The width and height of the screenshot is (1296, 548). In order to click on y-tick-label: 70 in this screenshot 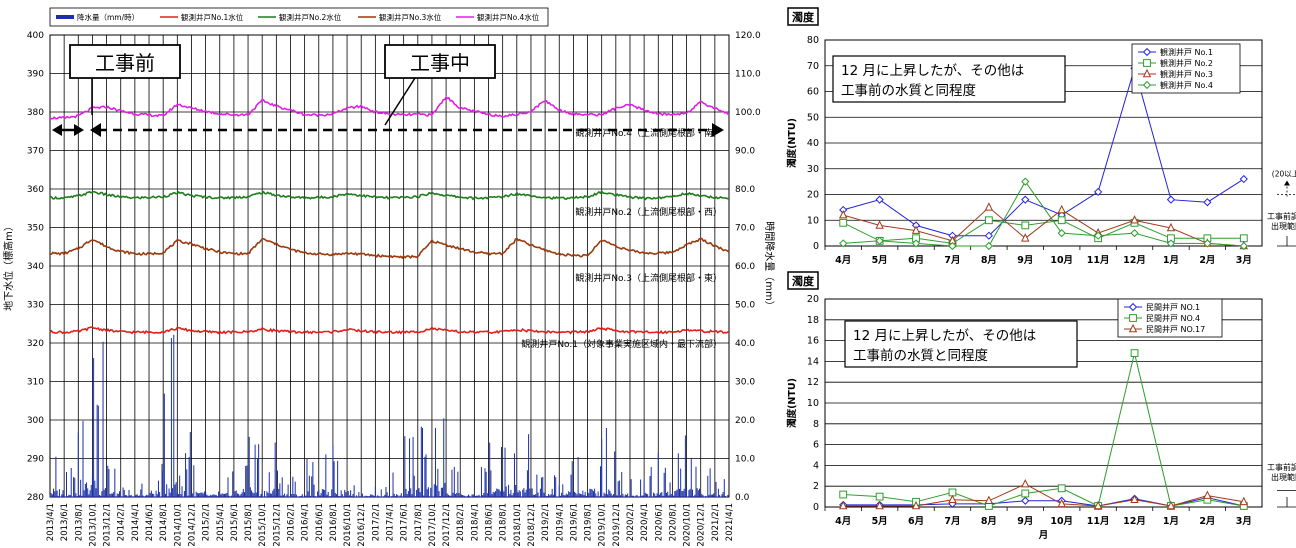, I will do `click(813, 66)`.